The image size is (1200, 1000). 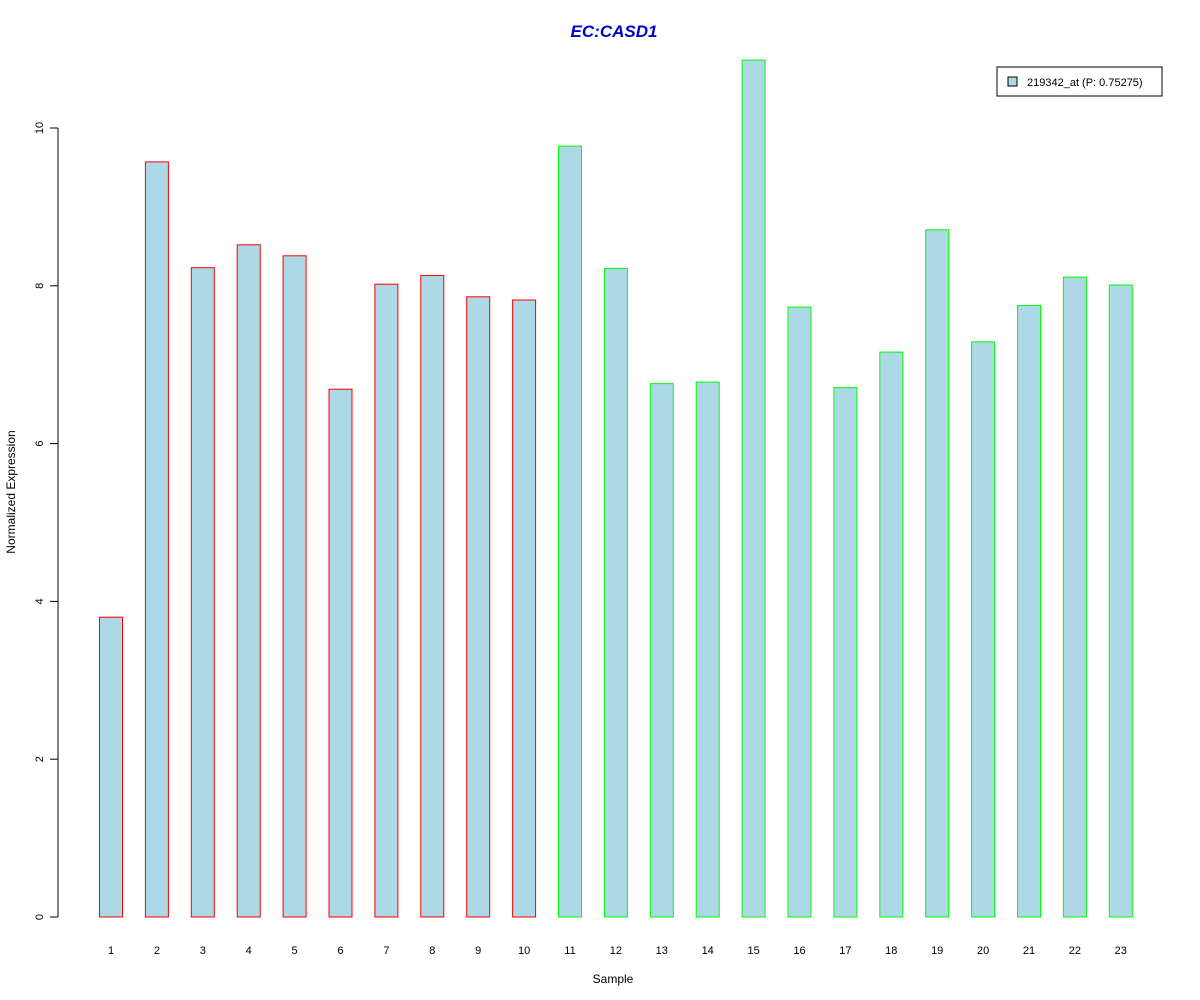 I want to click on x-tick-label: 21, so click(x=1029, y=951).